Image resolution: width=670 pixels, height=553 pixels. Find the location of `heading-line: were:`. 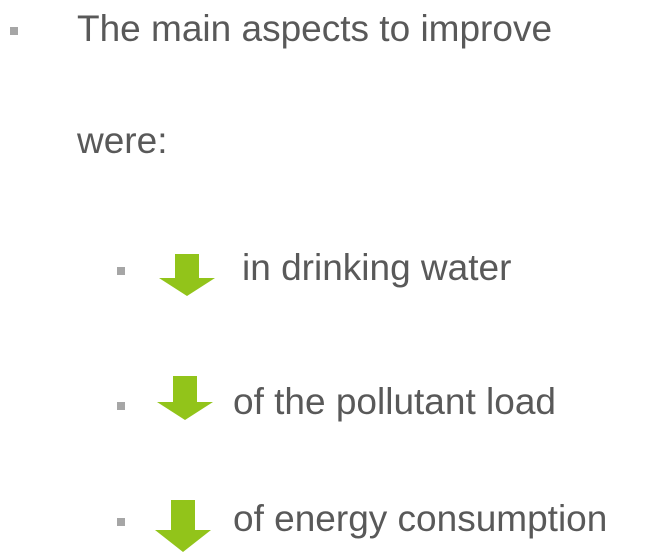

heading-line: were: is located at coordinates (122, 140).